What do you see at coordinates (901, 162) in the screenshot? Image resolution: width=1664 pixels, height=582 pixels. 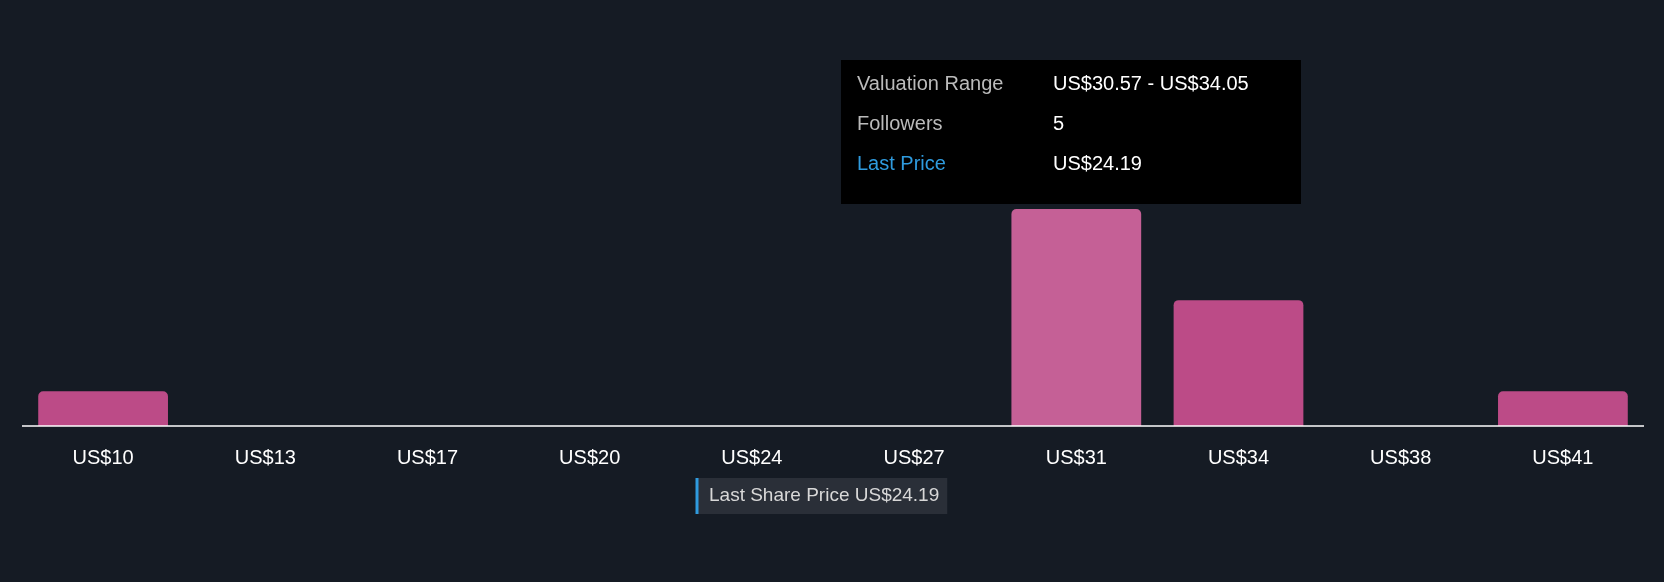 I see `text: Last Price` at bounding box center [901, 162].